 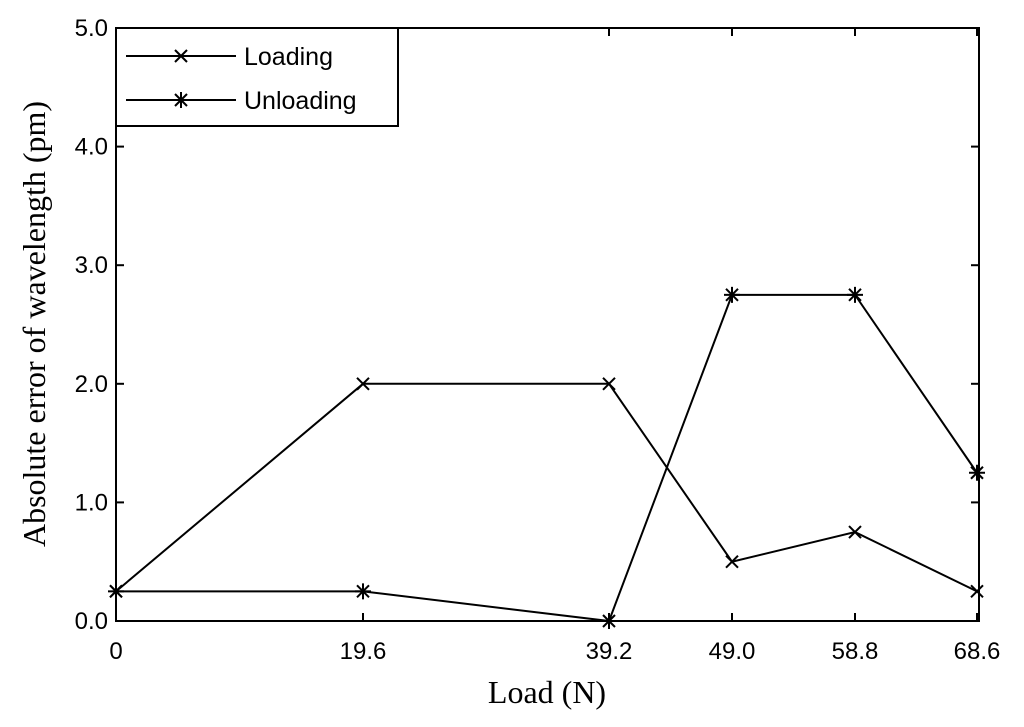 I want to click on y-tick-label: 3.0, so click(x=91, y=265).